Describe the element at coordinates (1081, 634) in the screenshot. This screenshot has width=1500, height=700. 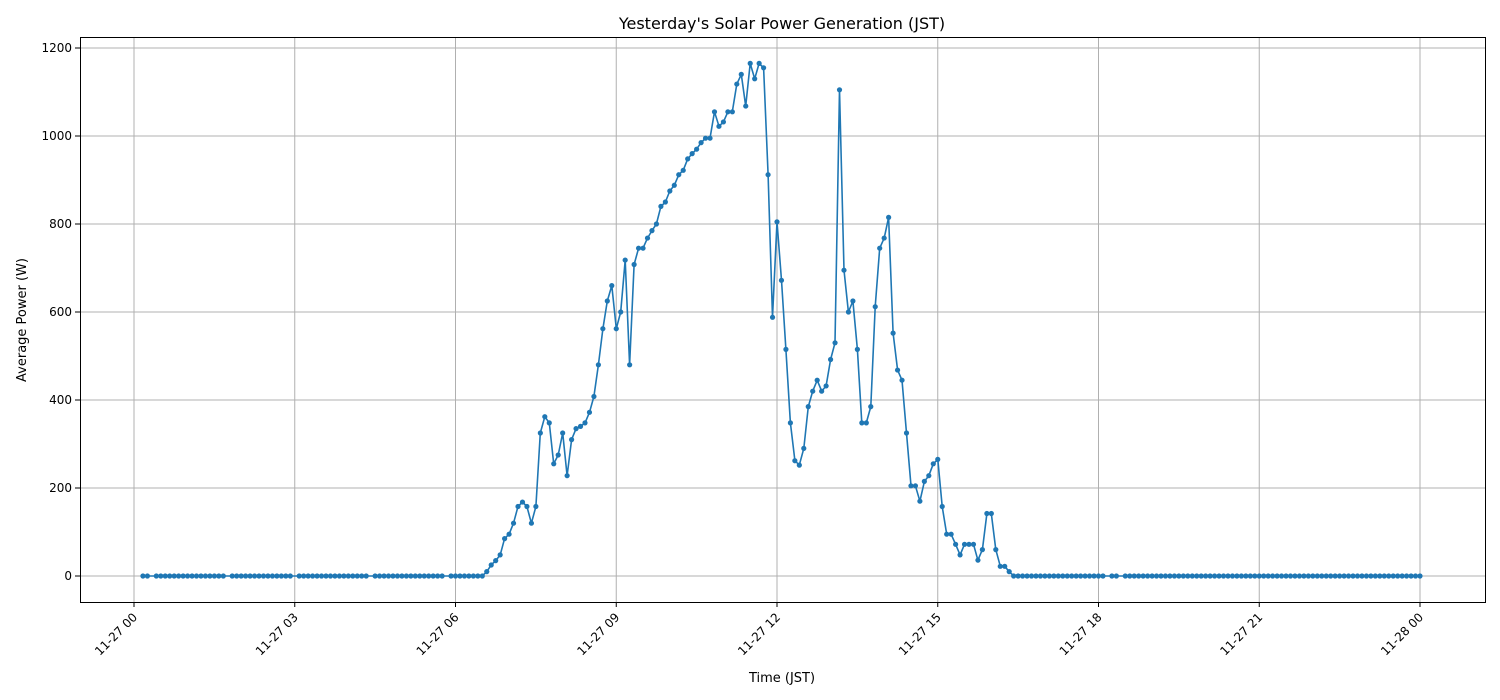
I see `x-tick-label: 11-27 18` at that location.